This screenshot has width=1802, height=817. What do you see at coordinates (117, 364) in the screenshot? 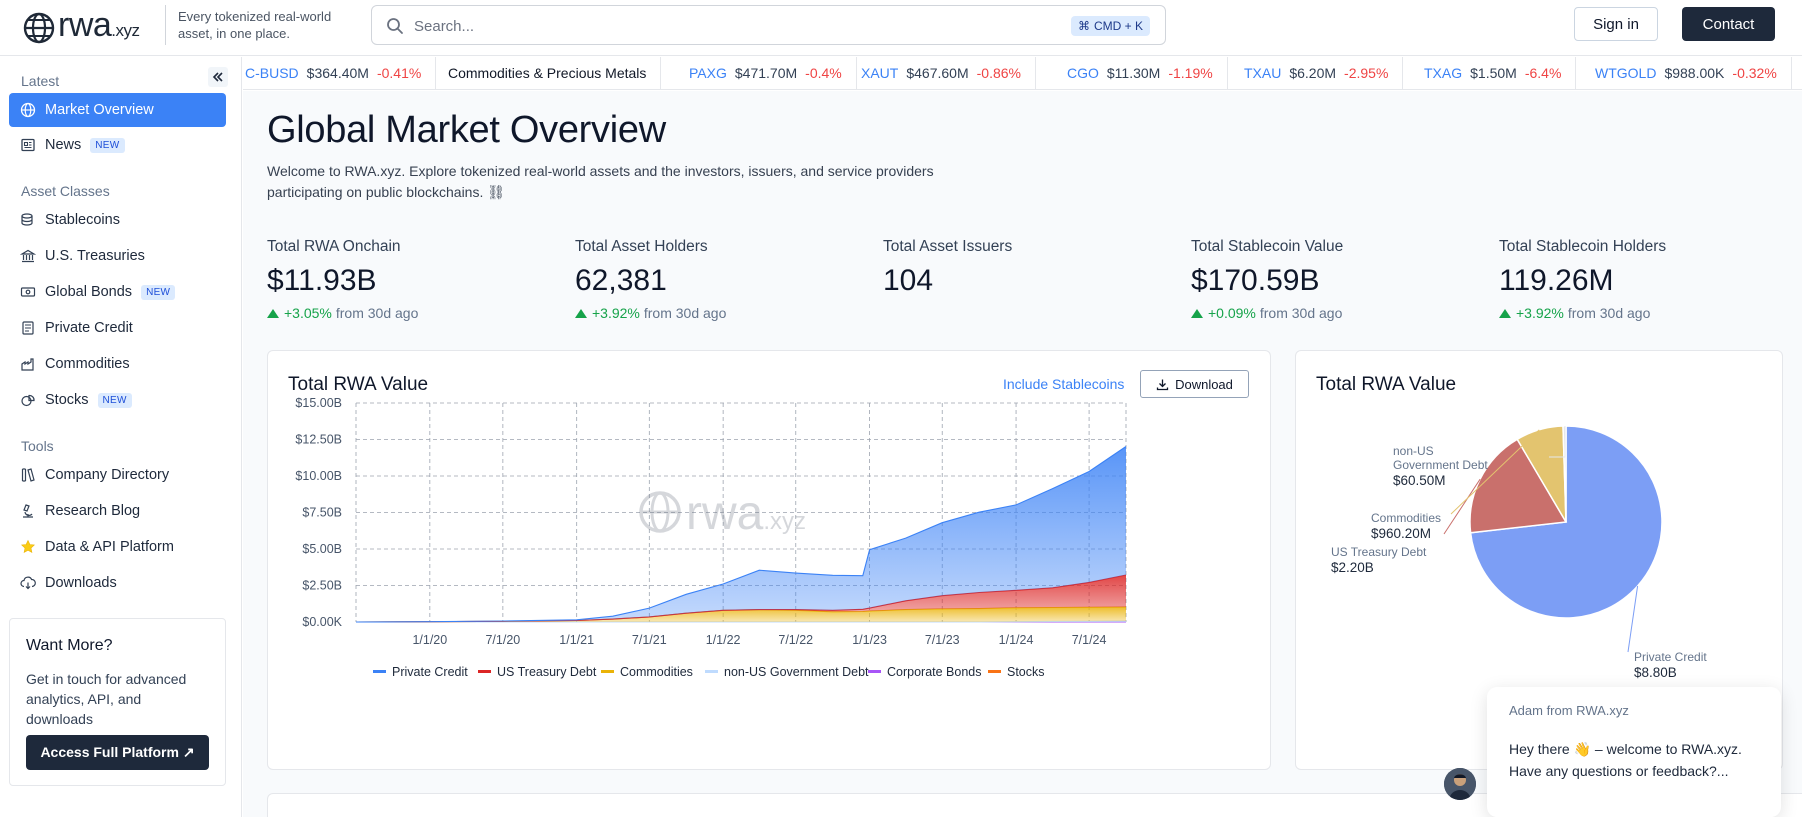
I see `sidebar-item-commodities: Commodities` at bounding box center [117, 364].